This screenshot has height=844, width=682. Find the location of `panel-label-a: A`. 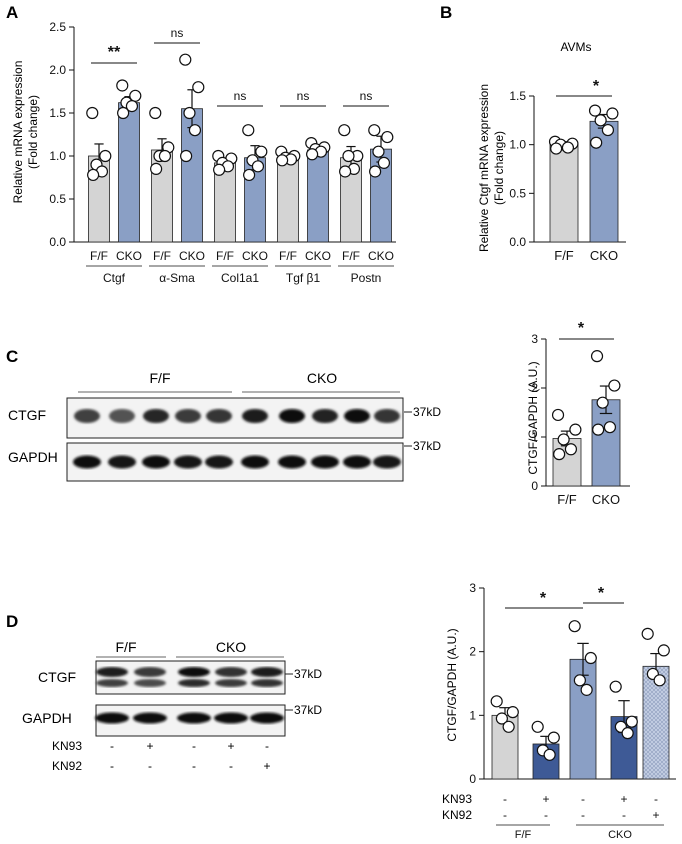

panel-label-a: A is located at coordinates (12, 12).